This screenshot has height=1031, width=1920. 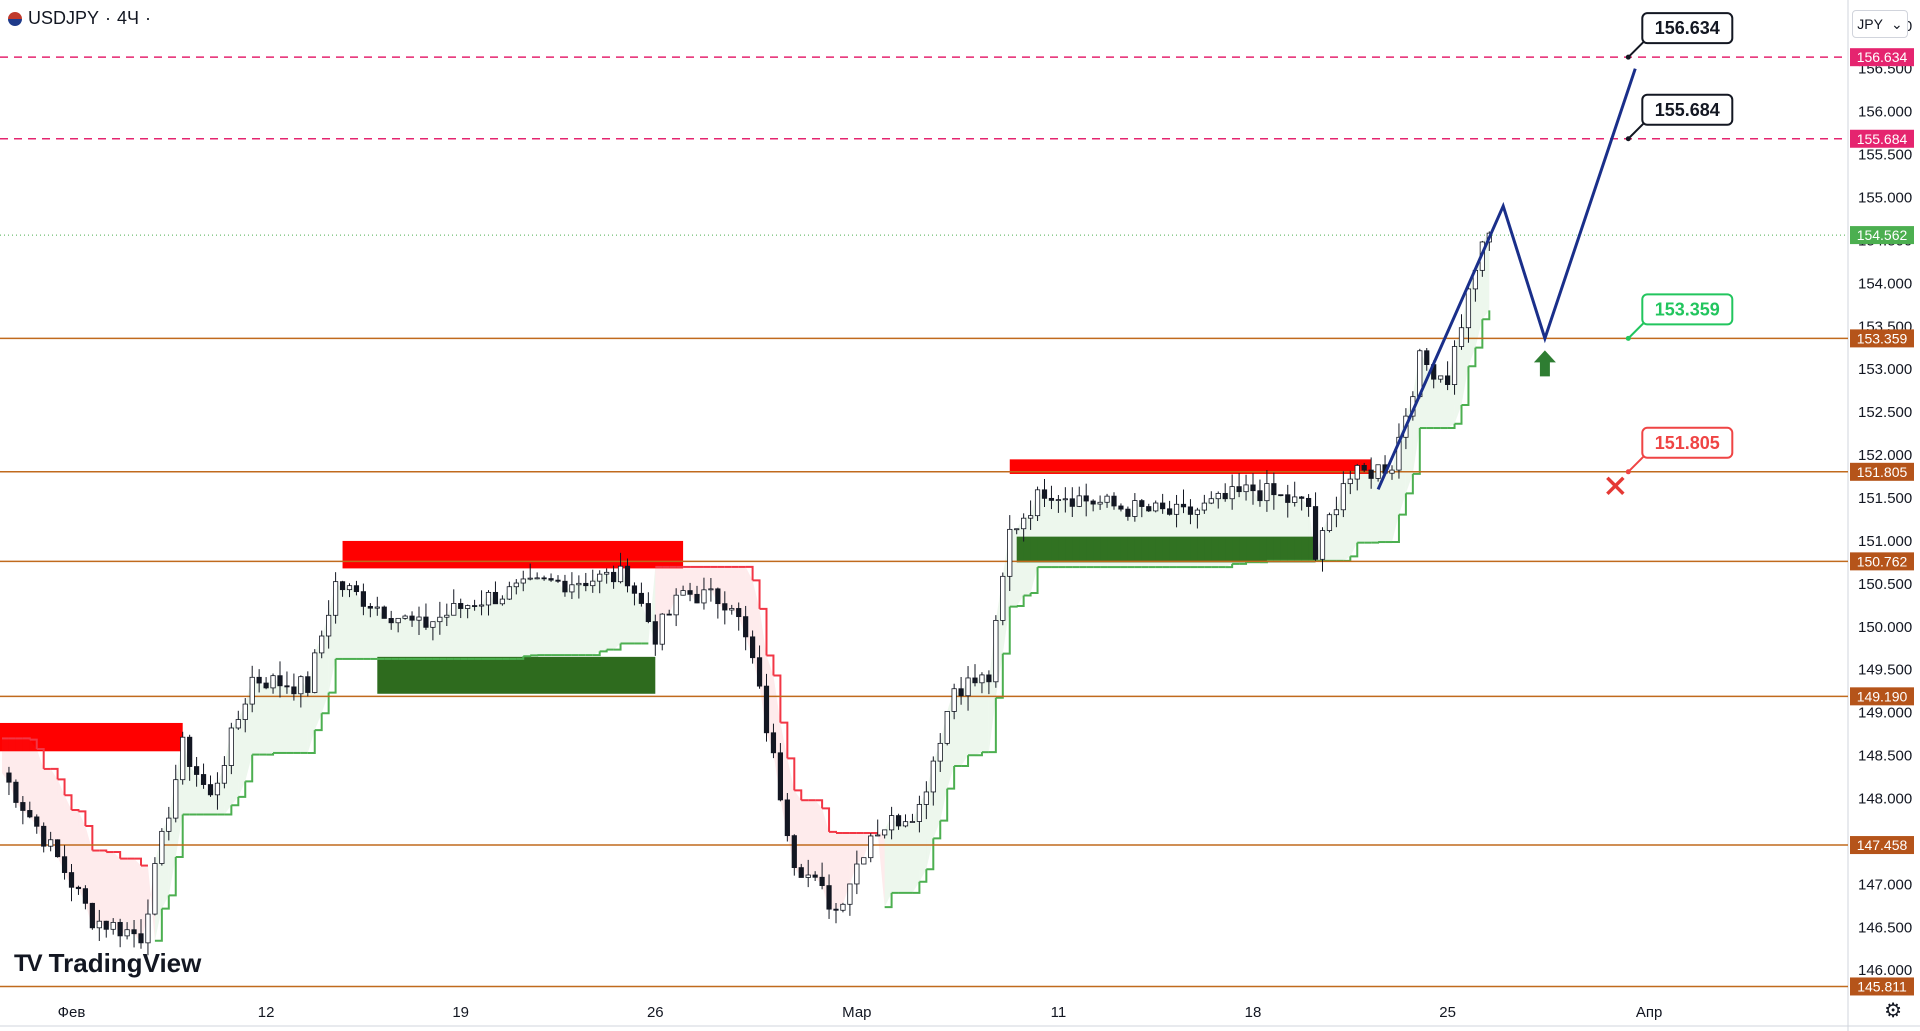 I want to click on callout-label: 153.359, so click(x=1687, y=309).